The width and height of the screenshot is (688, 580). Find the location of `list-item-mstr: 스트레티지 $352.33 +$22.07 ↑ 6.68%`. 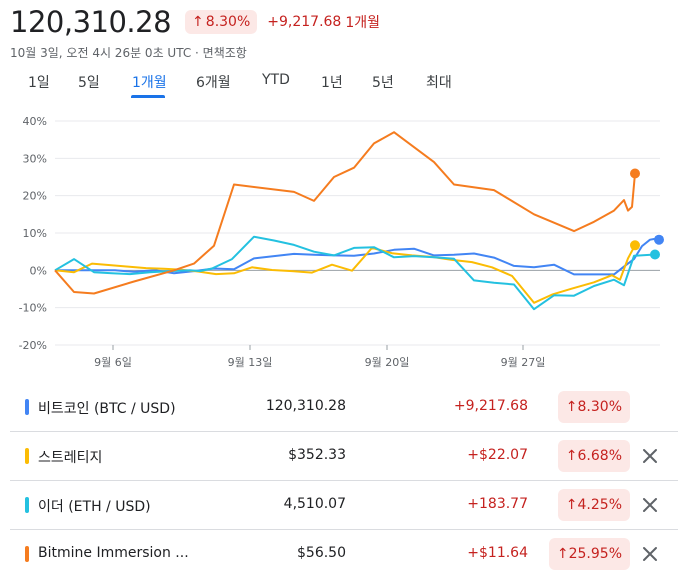

list-item-mstr: 스트레티지 $352.33 +$22.07 ↑ 6.68% is located at coordinates (344, 456).